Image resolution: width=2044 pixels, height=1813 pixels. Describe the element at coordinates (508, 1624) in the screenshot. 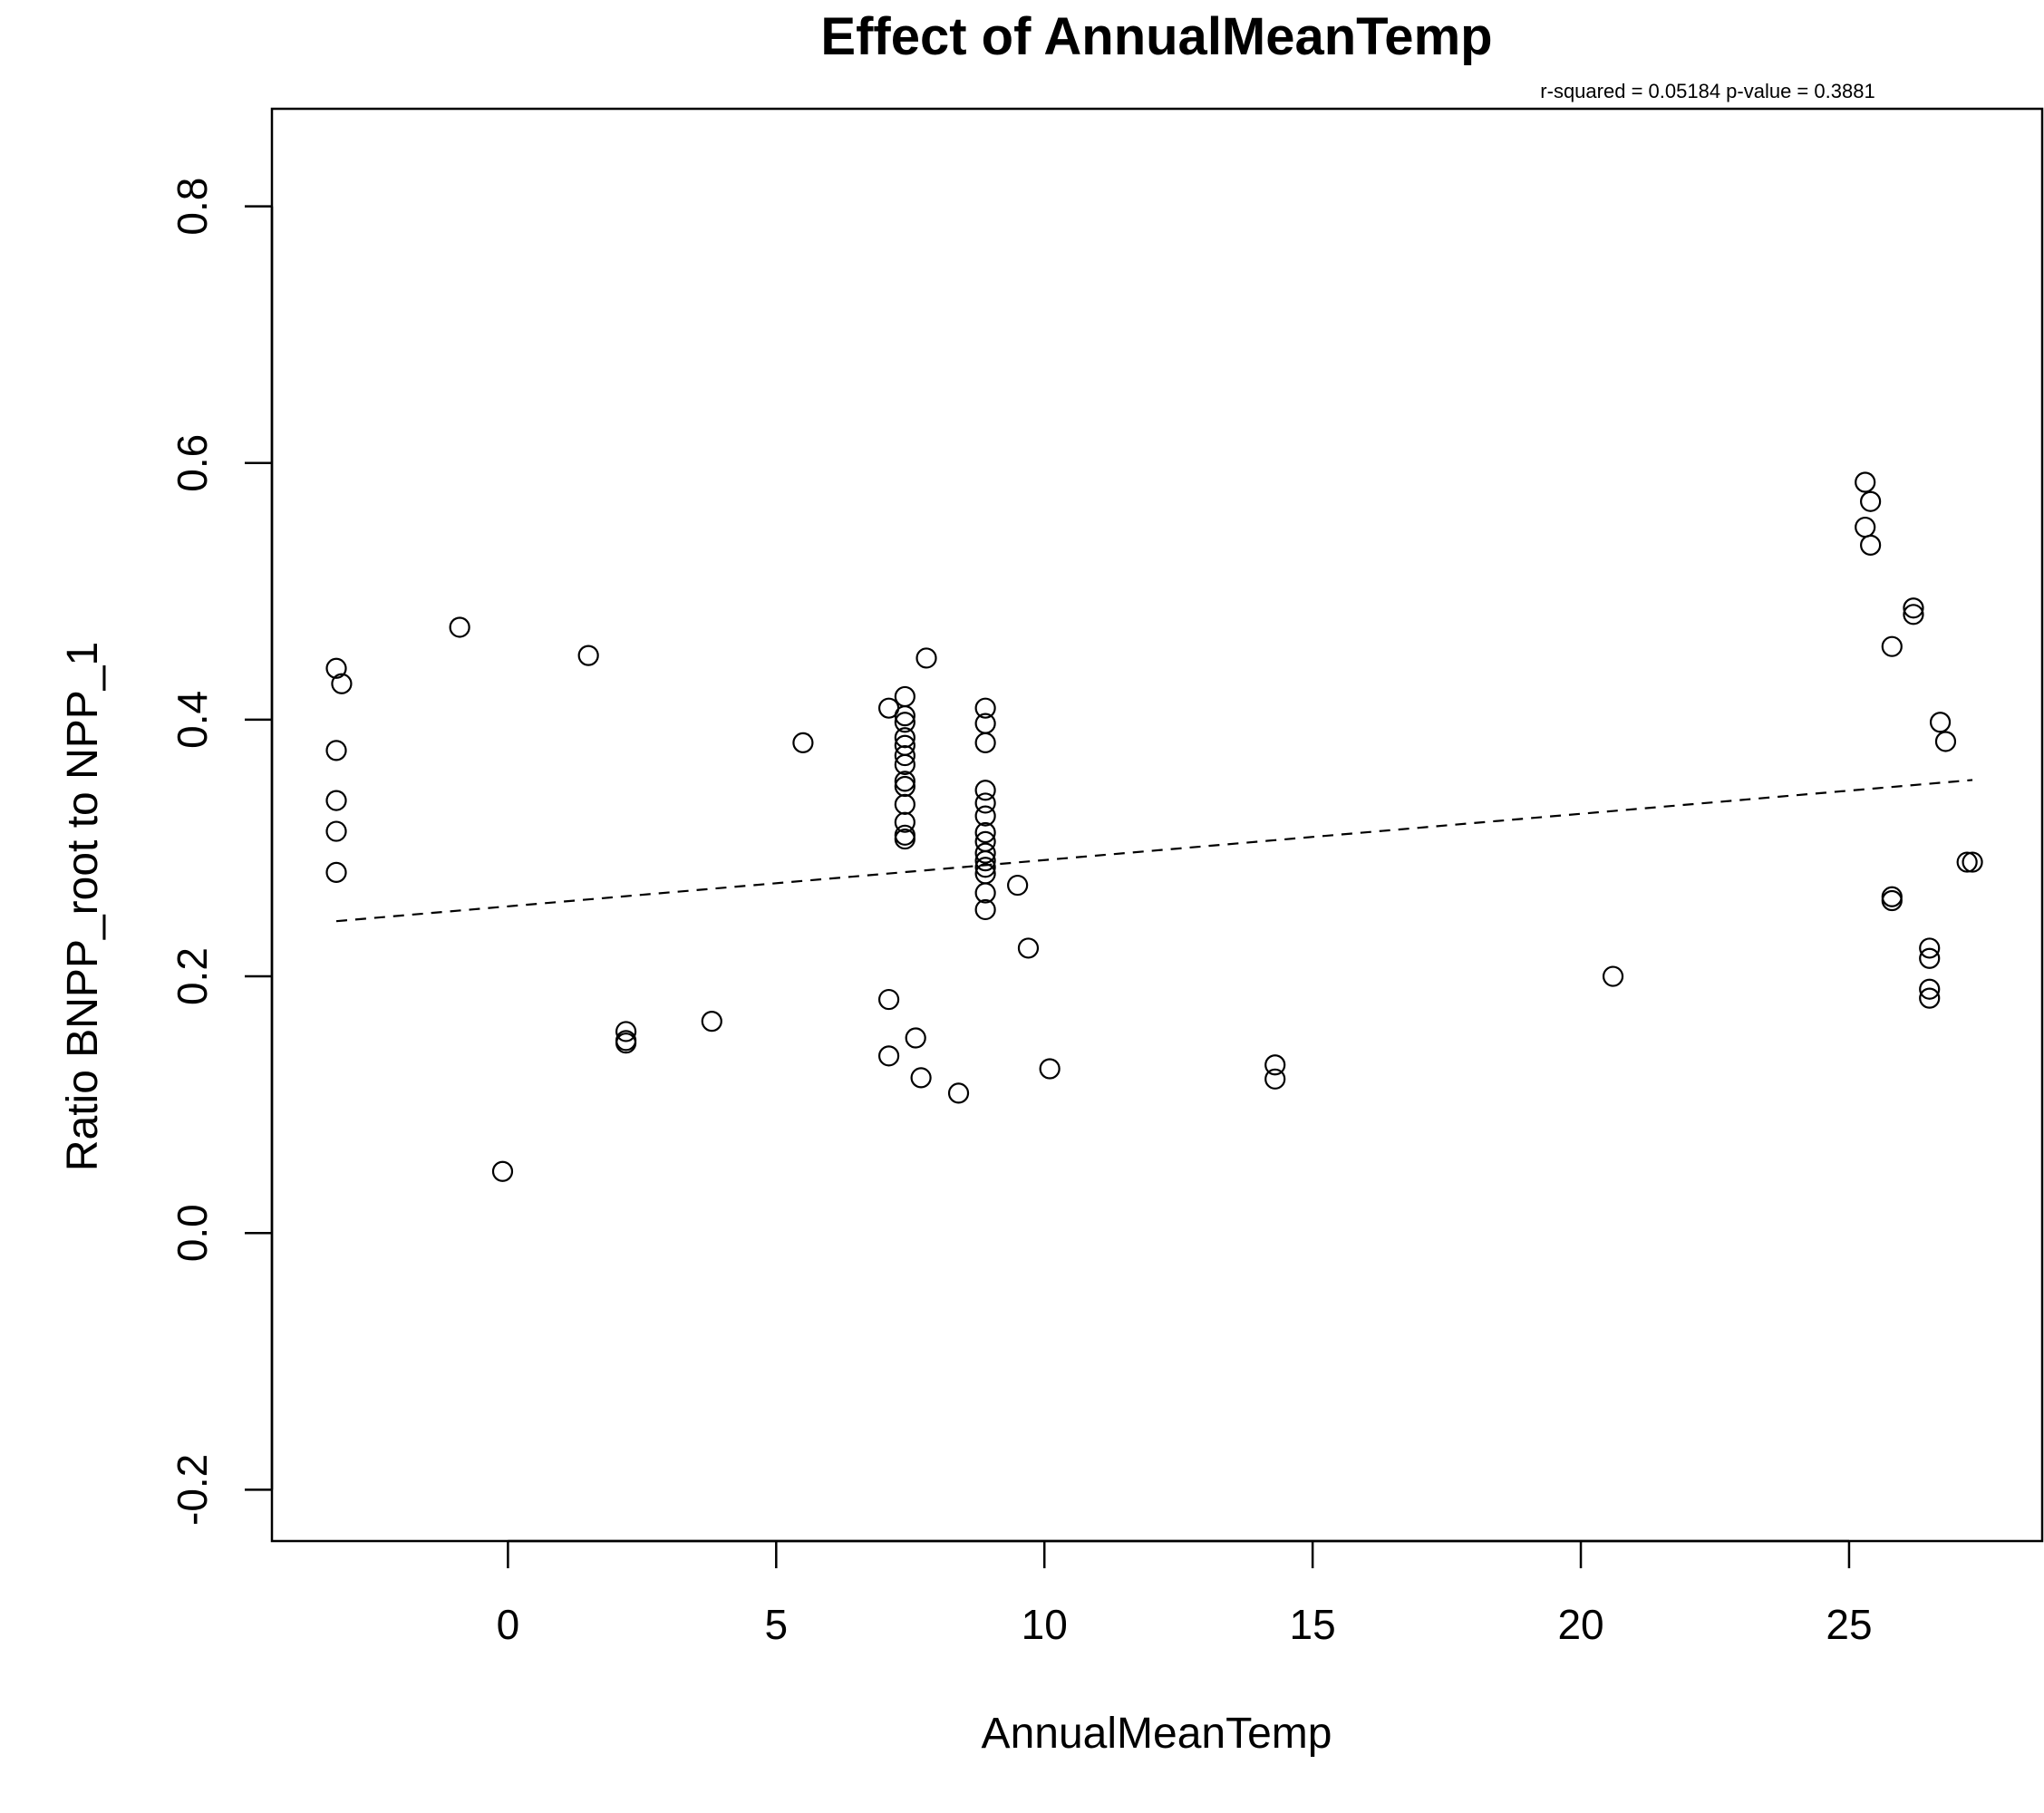

I see `x-tick-label: 0` at that location.